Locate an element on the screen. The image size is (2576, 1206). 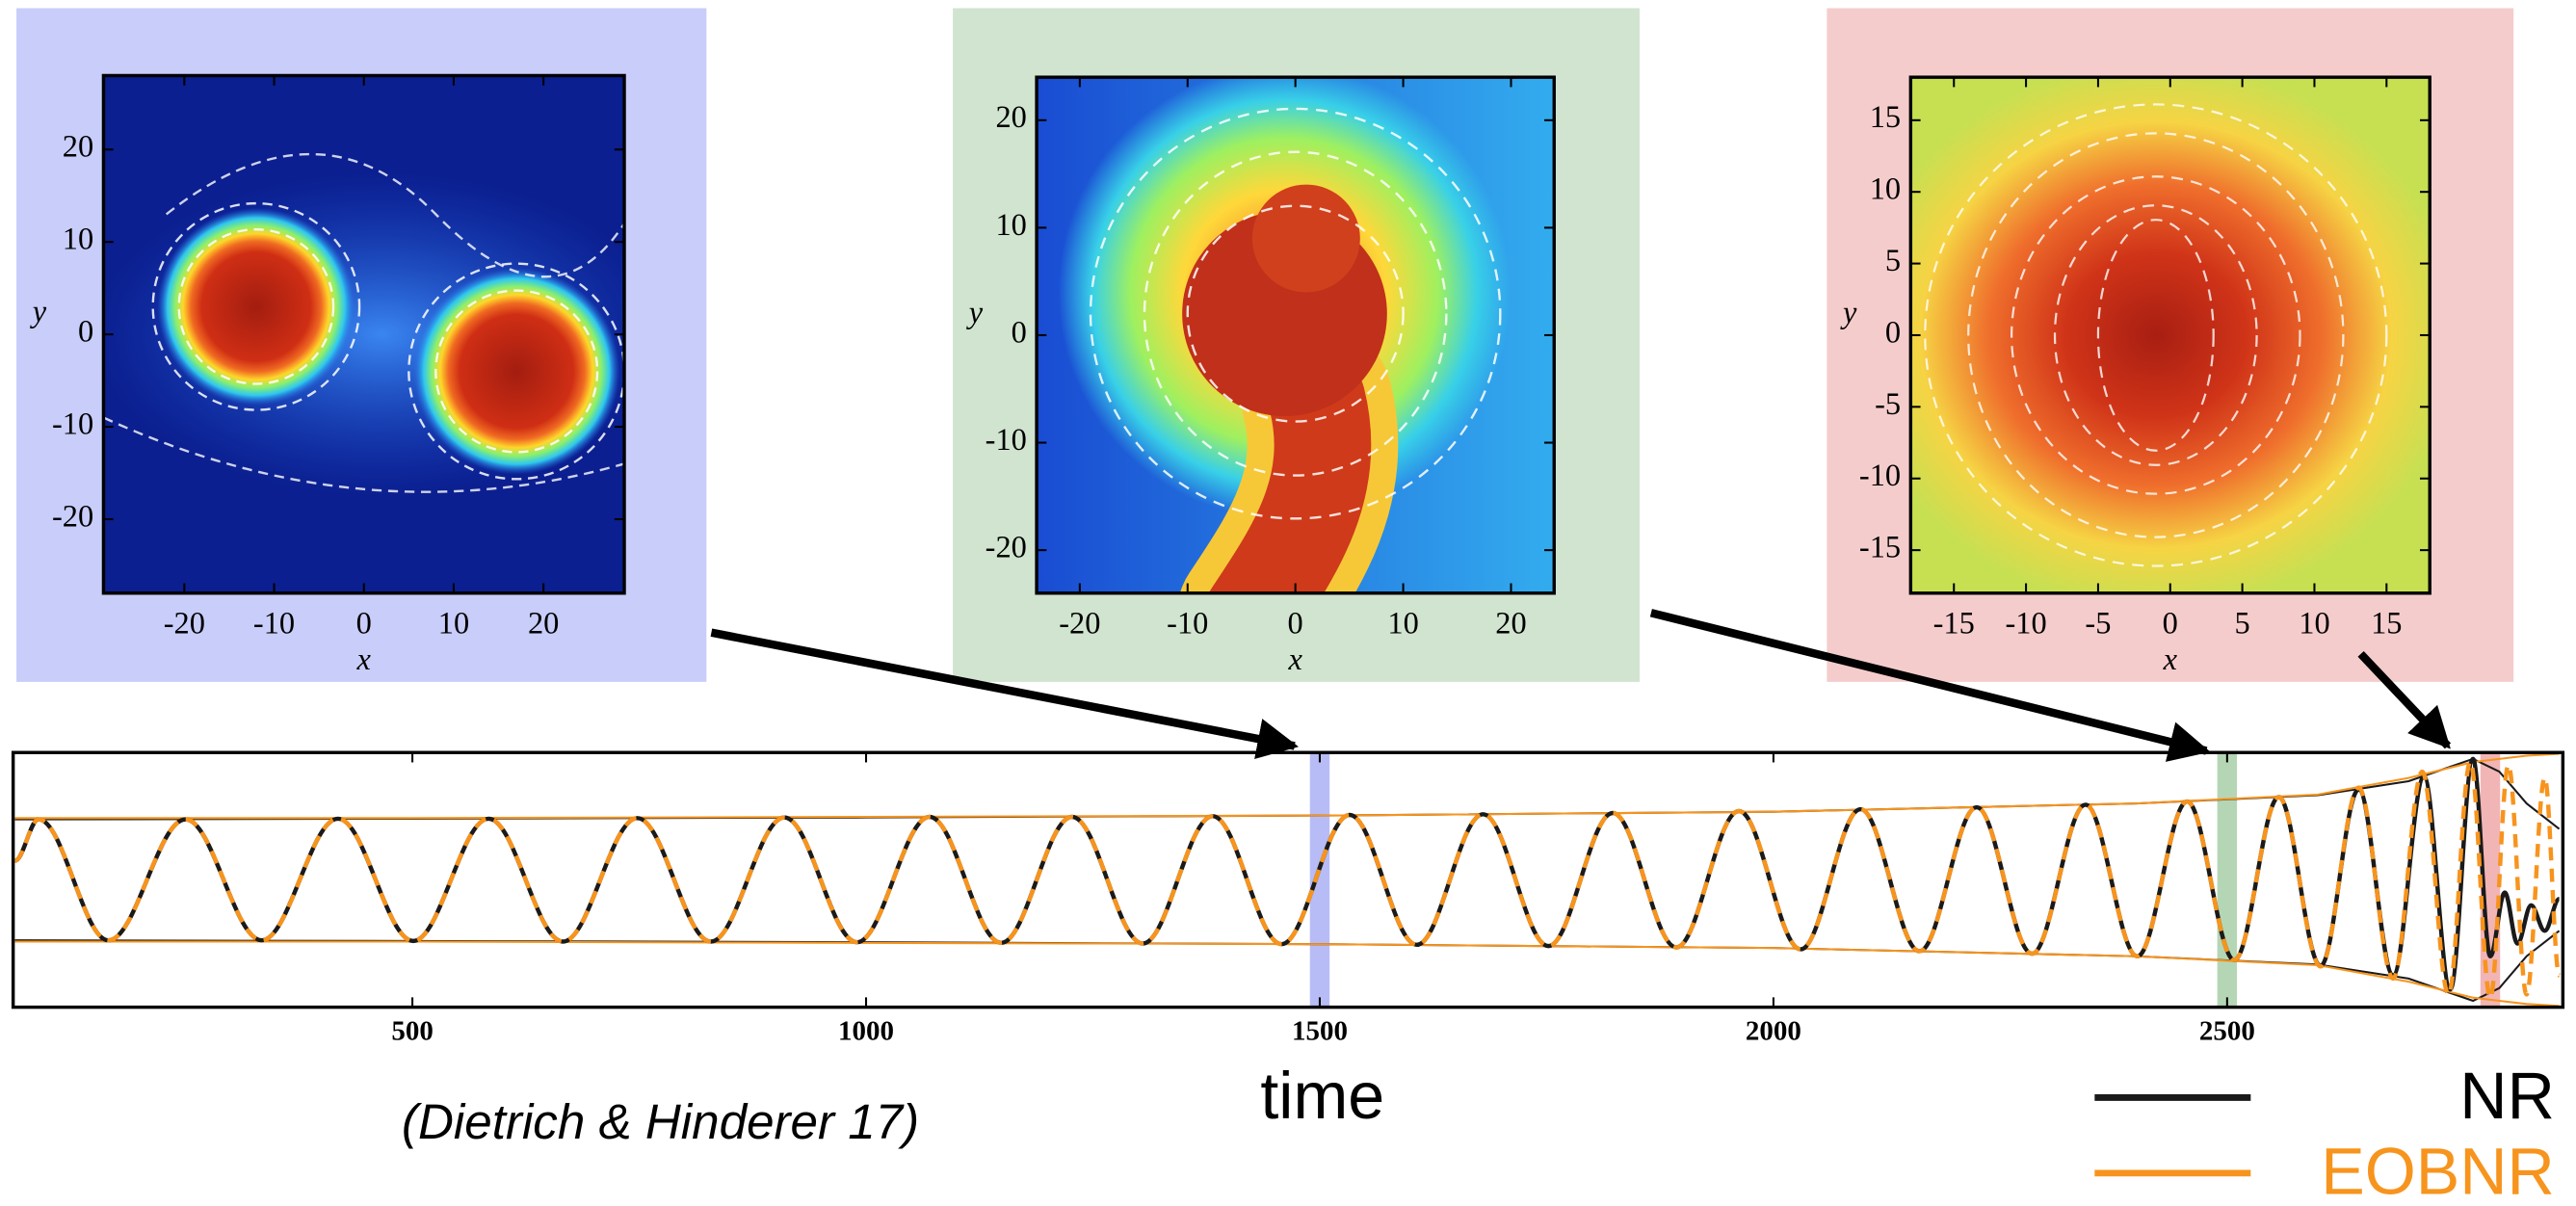
y-tick-label: -15 is located at coordinates (1880, 548).